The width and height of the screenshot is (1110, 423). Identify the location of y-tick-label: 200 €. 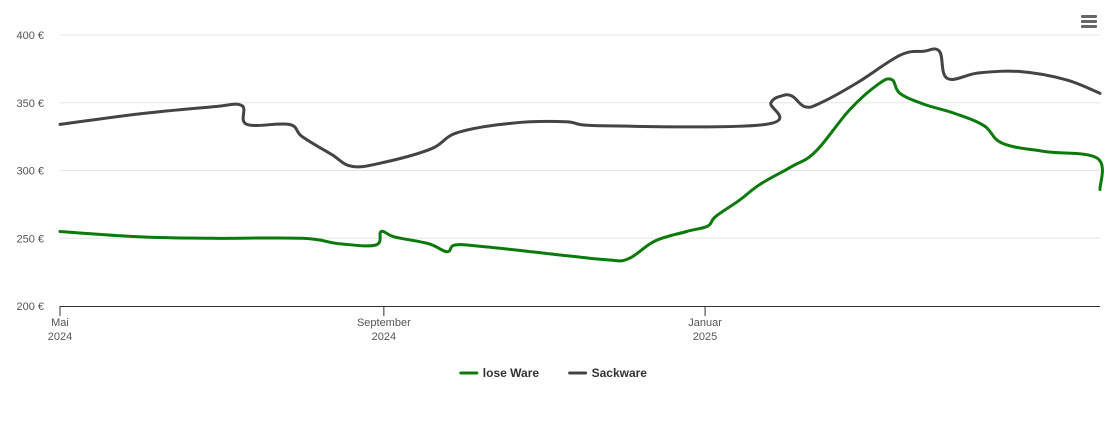
(30, 307).